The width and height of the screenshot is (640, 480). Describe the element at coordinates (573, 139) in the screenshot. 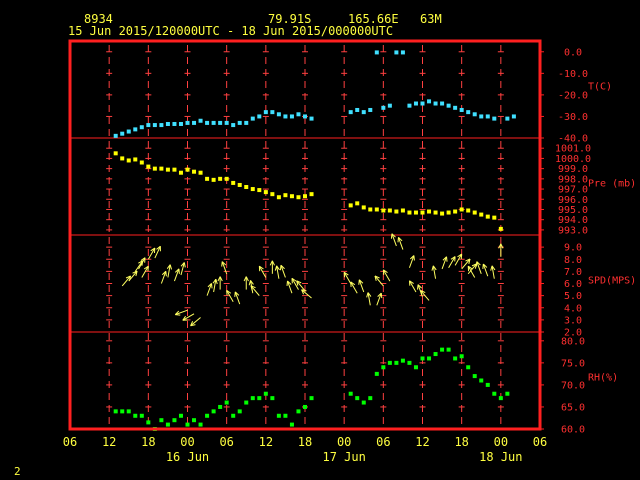

I see `y-tick-label: -40.0` at that location.